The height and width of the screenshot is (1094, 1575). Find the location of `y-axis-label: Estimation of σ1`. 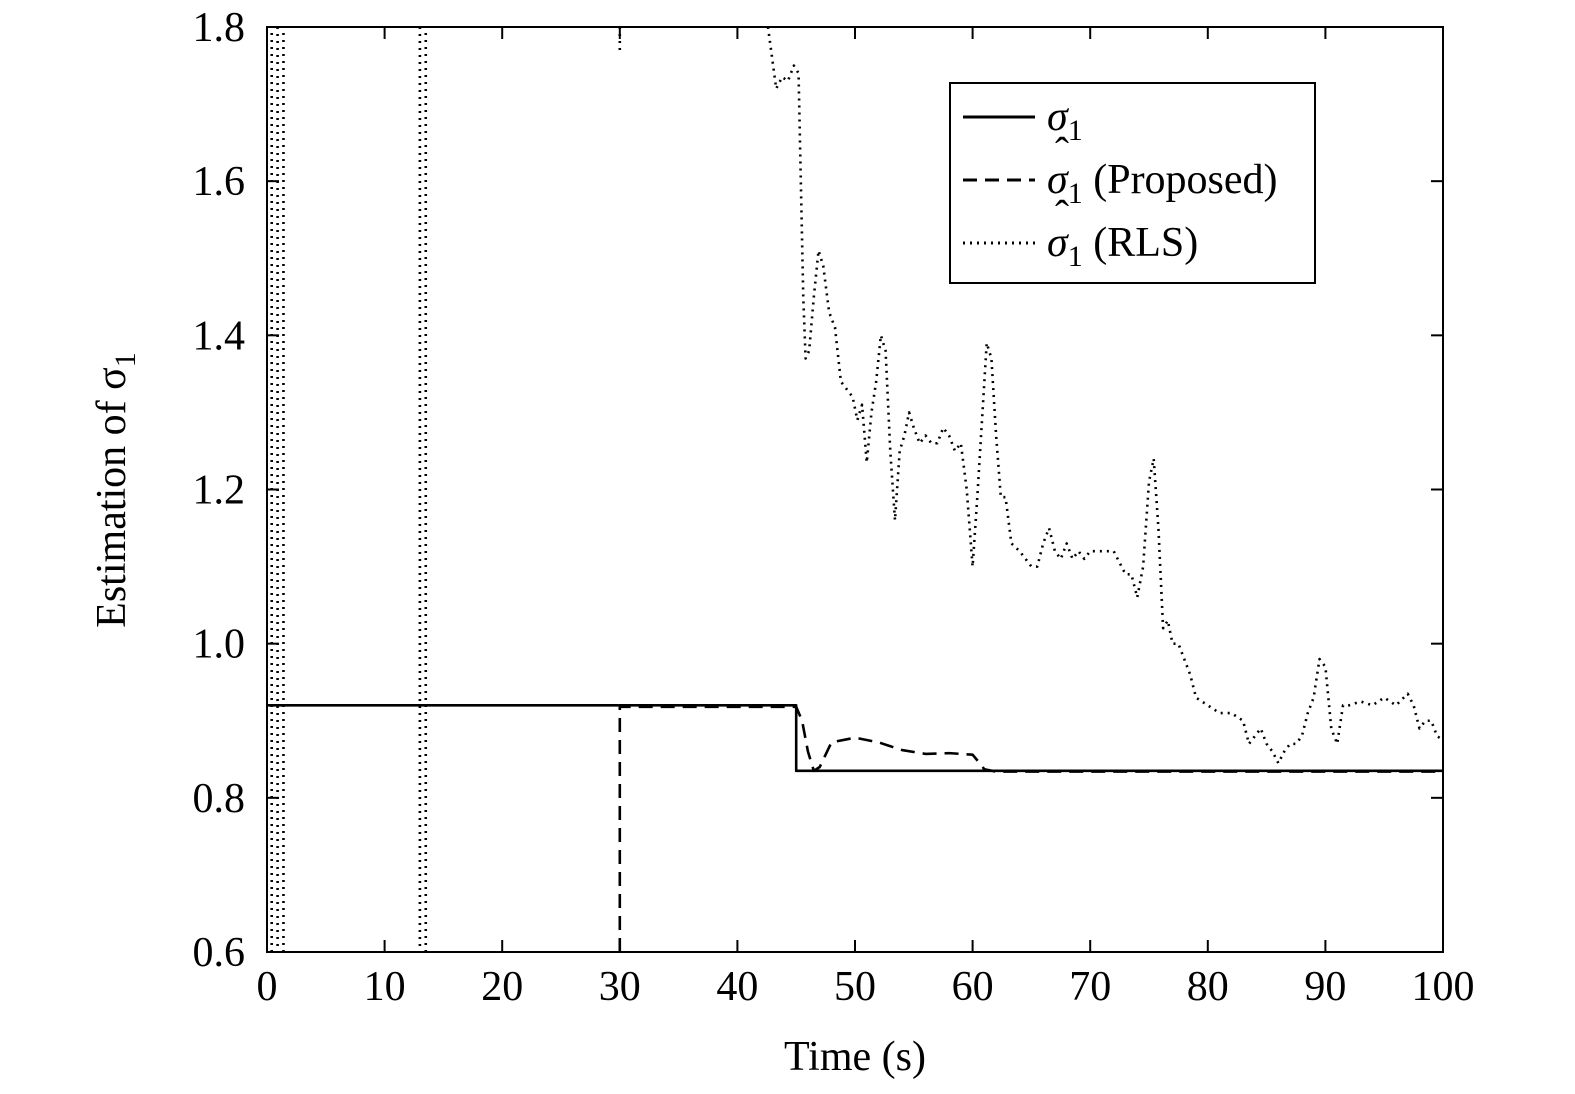

y-axis-label: Estimation of σ1 is located at coordinates (115, 490).